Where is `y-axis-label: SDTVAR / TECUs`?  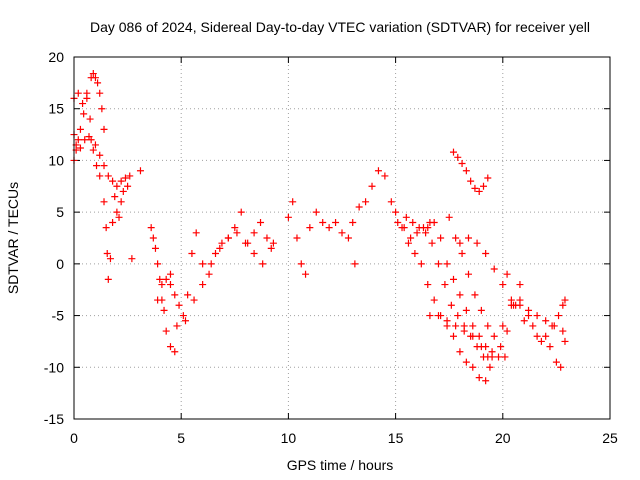
y-axis-label: SDTVAR / TECUs is located at coordinates (13, 238).